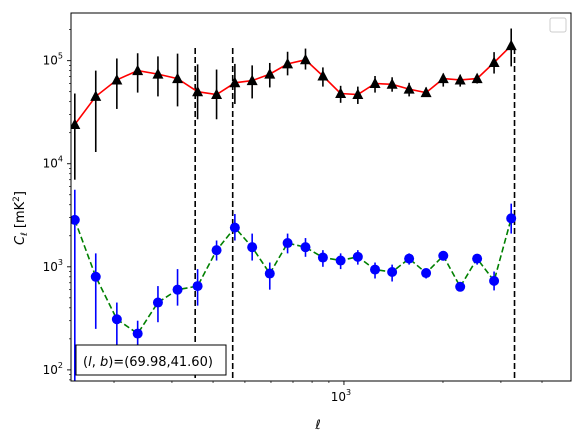 The width and height of the screenshot is (580, 441). What do you see at coordinates (148, 362) in the screenshot?
I see `annotation-text: (l, b)=(69.98,41.60)` at bounding box center [148, 362].